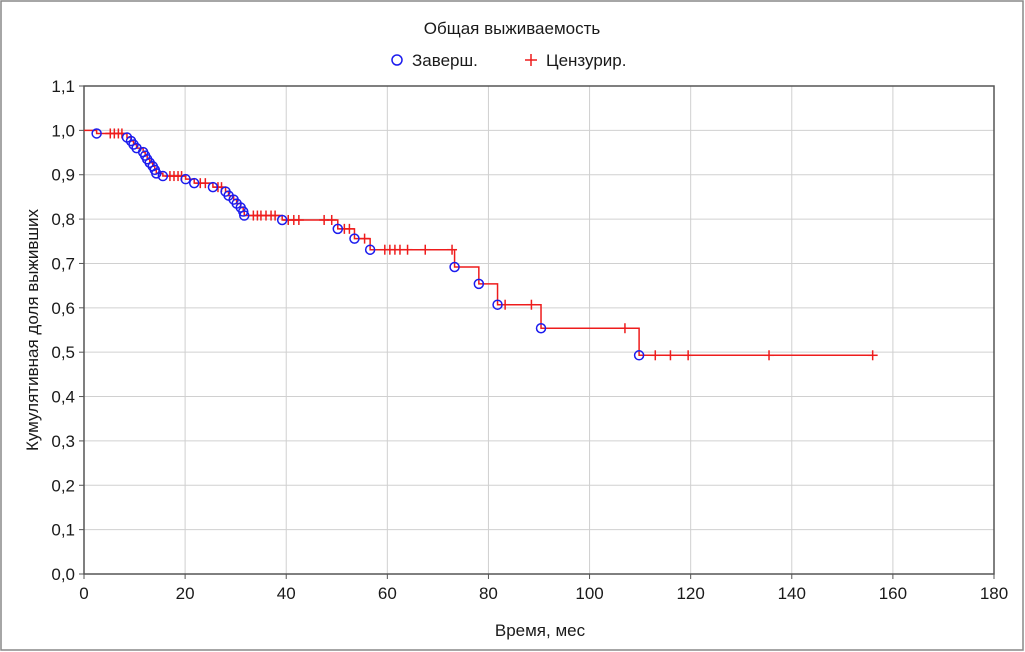  I want to click on y-tick-label: 0,1, so click(63, 530).